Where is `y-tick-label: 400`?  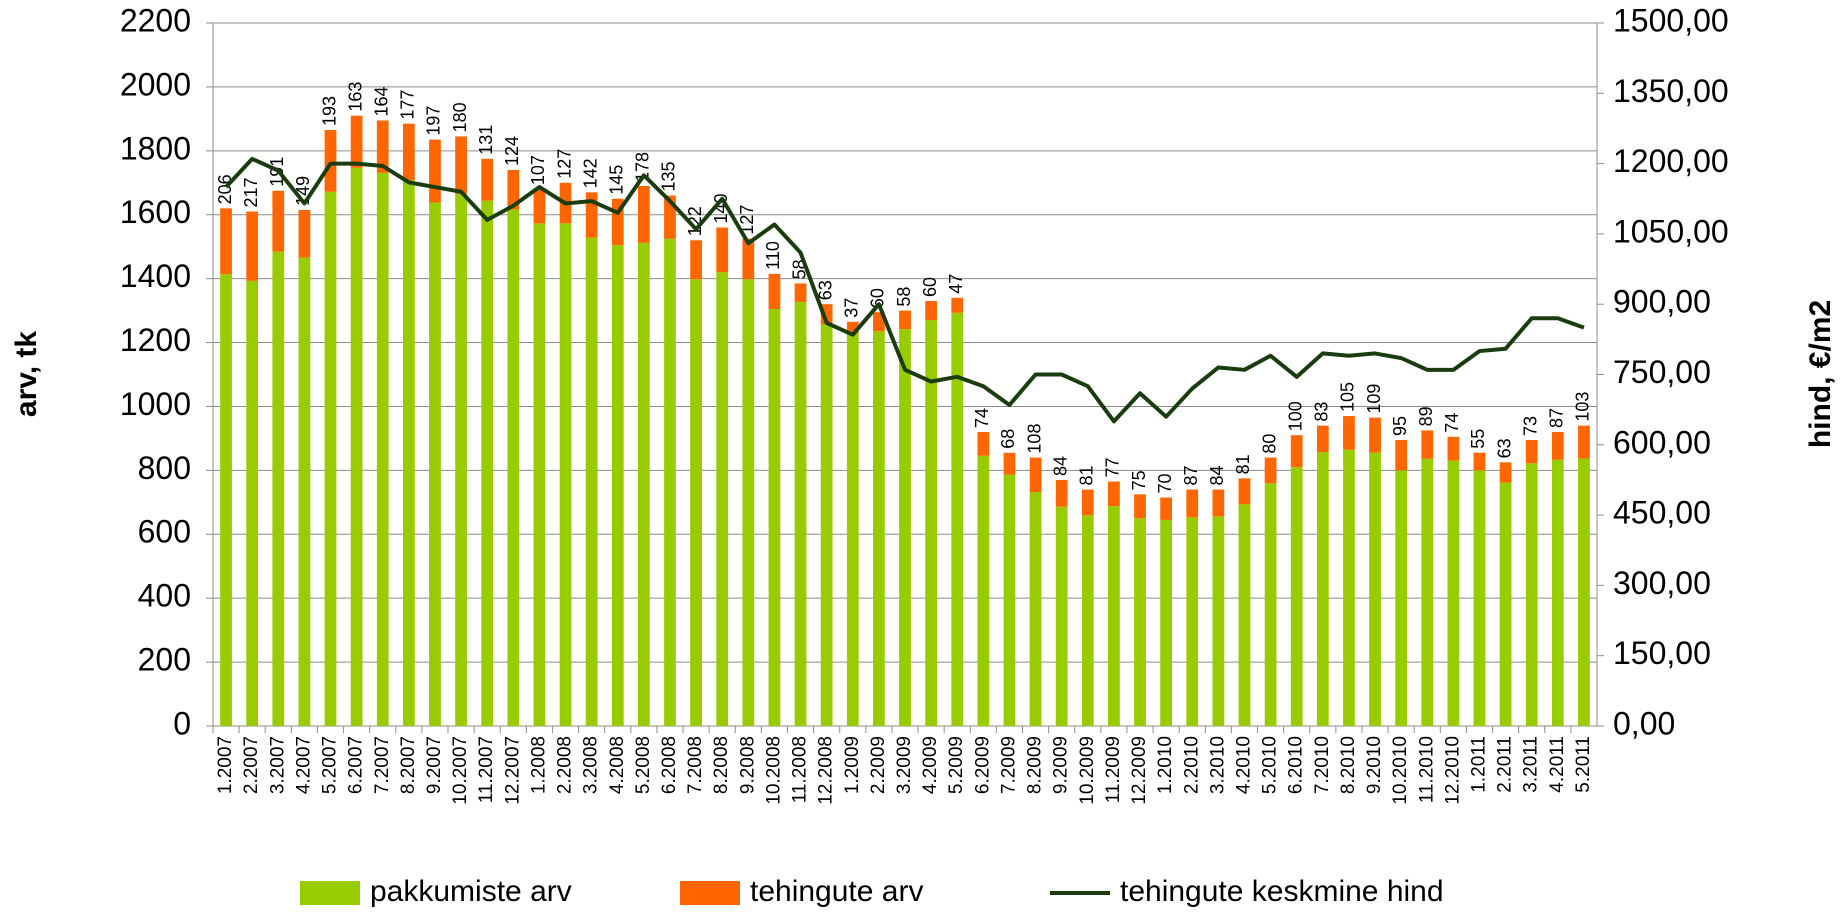 y-tick-label: 400 is located at coordinates (164, 596).